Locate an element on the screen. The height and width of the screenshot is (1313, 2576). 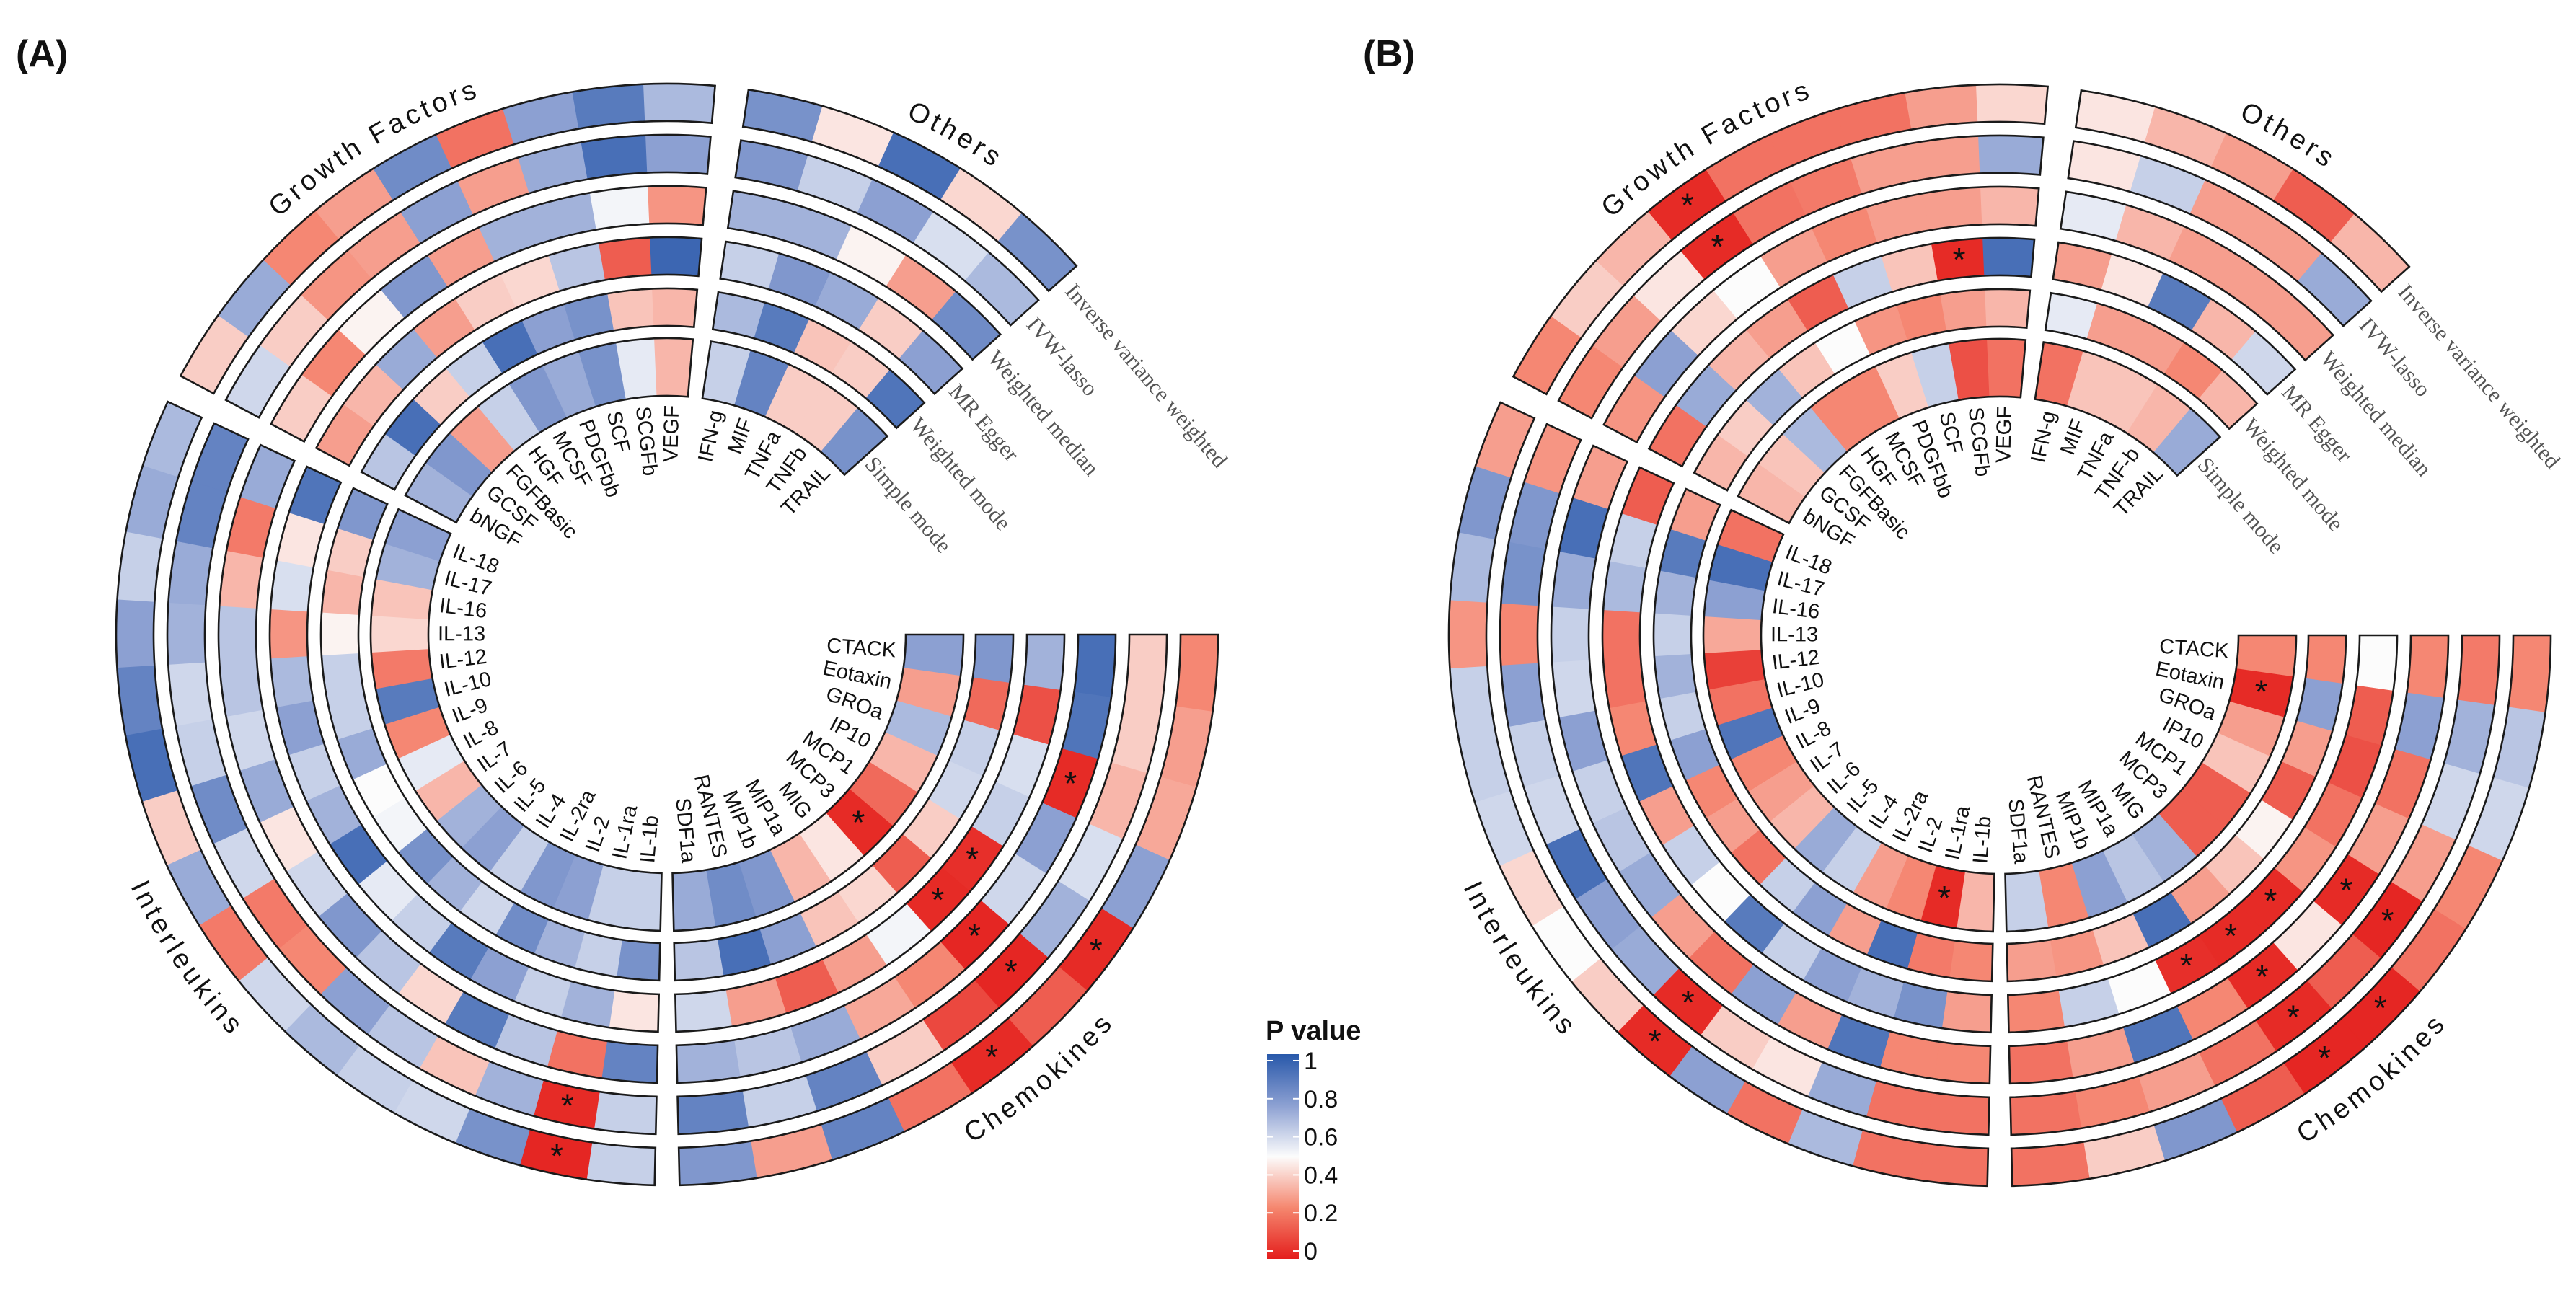
legend-colorbar is located at coordinates (1283, 1157).